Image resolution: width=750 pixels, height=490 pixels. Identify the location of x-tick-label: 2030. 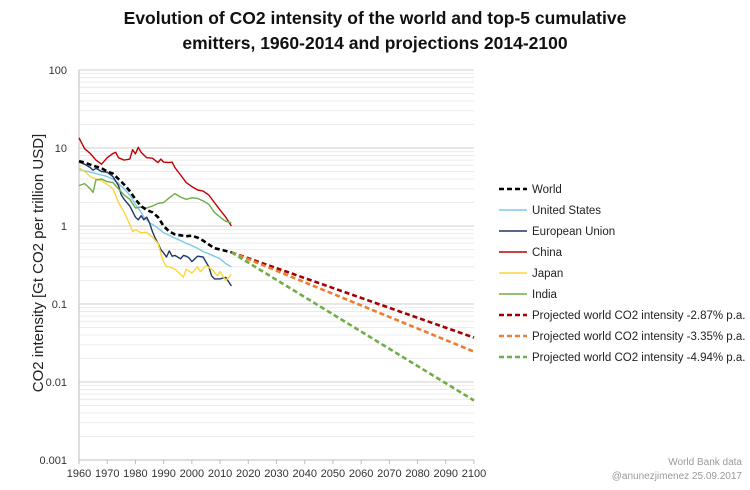
(276, 474).